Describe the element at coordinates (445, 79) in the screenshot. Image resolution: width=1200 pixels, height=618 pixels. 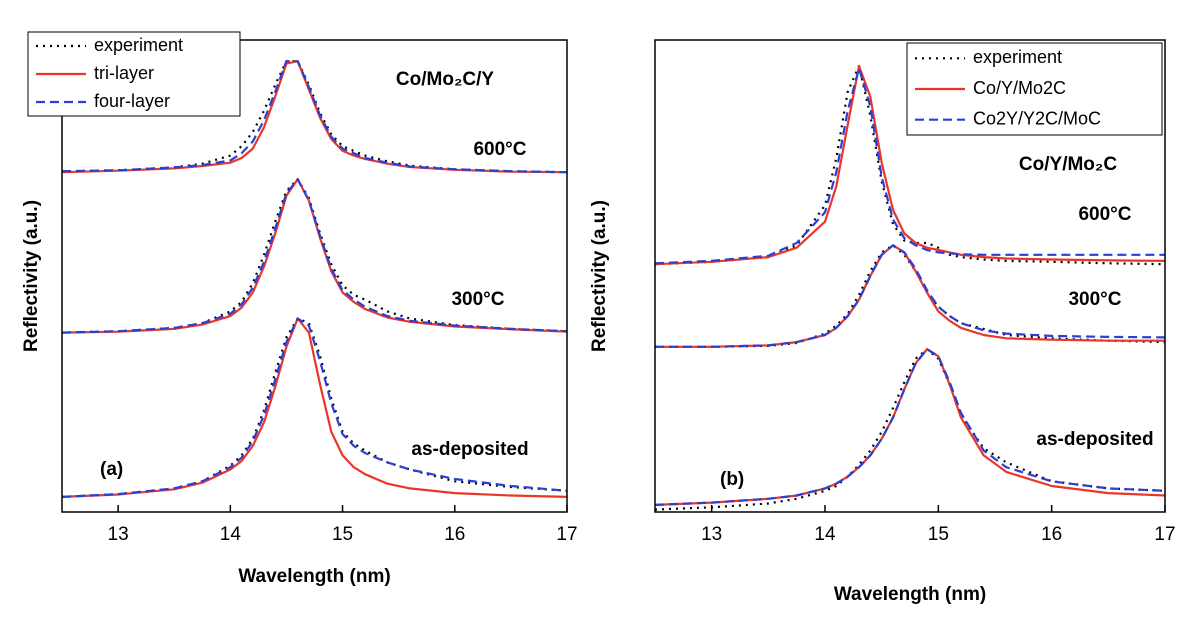
I see `annotation: Co/Mo₂C/Y` at that location.